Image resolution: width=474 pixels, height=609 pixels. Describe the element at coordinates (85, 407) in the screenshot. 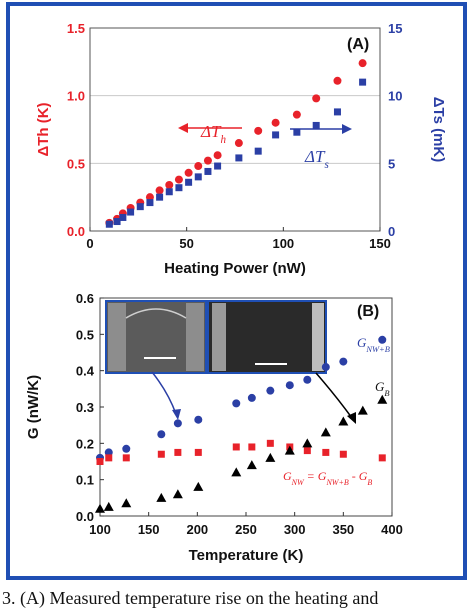

I see `y-tick-label-b: 0.3` at that location.